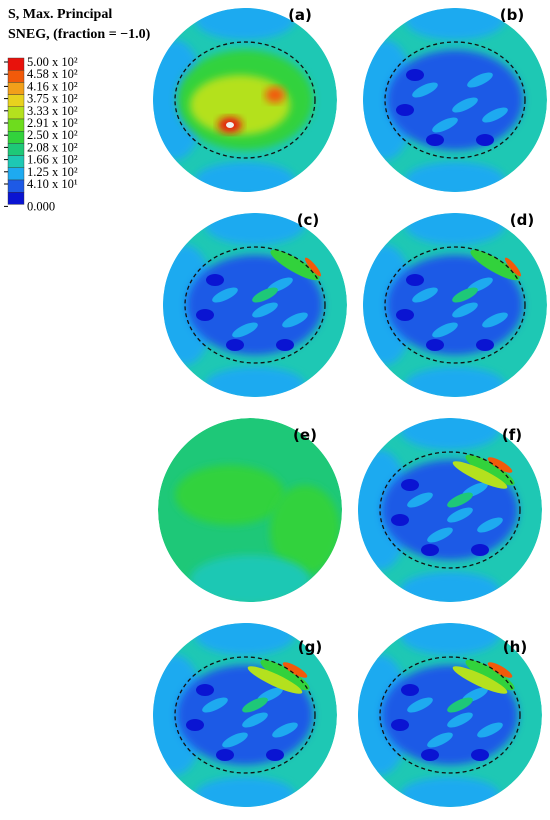  What do you see at coordinates (52, 160) in the screenshot?
I see `legend-label: 1.66 x 10²` at bounding box center [52, 160].